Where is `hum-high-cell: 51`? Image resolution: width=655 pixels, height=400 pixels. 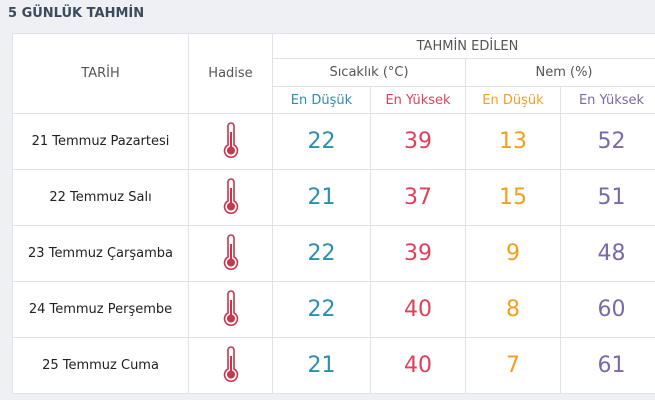
hum-high-cell: 51 is located at coordinates (607, 197).